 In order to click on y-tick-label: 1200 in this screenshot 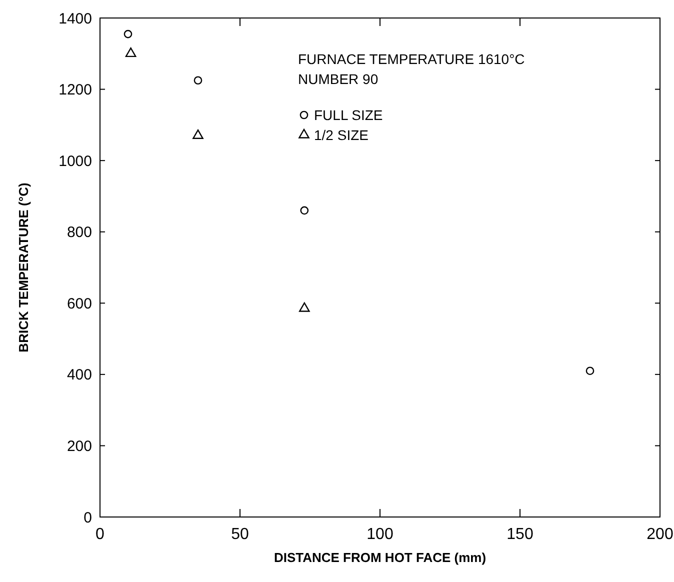, I will do `click(75, 90)`.